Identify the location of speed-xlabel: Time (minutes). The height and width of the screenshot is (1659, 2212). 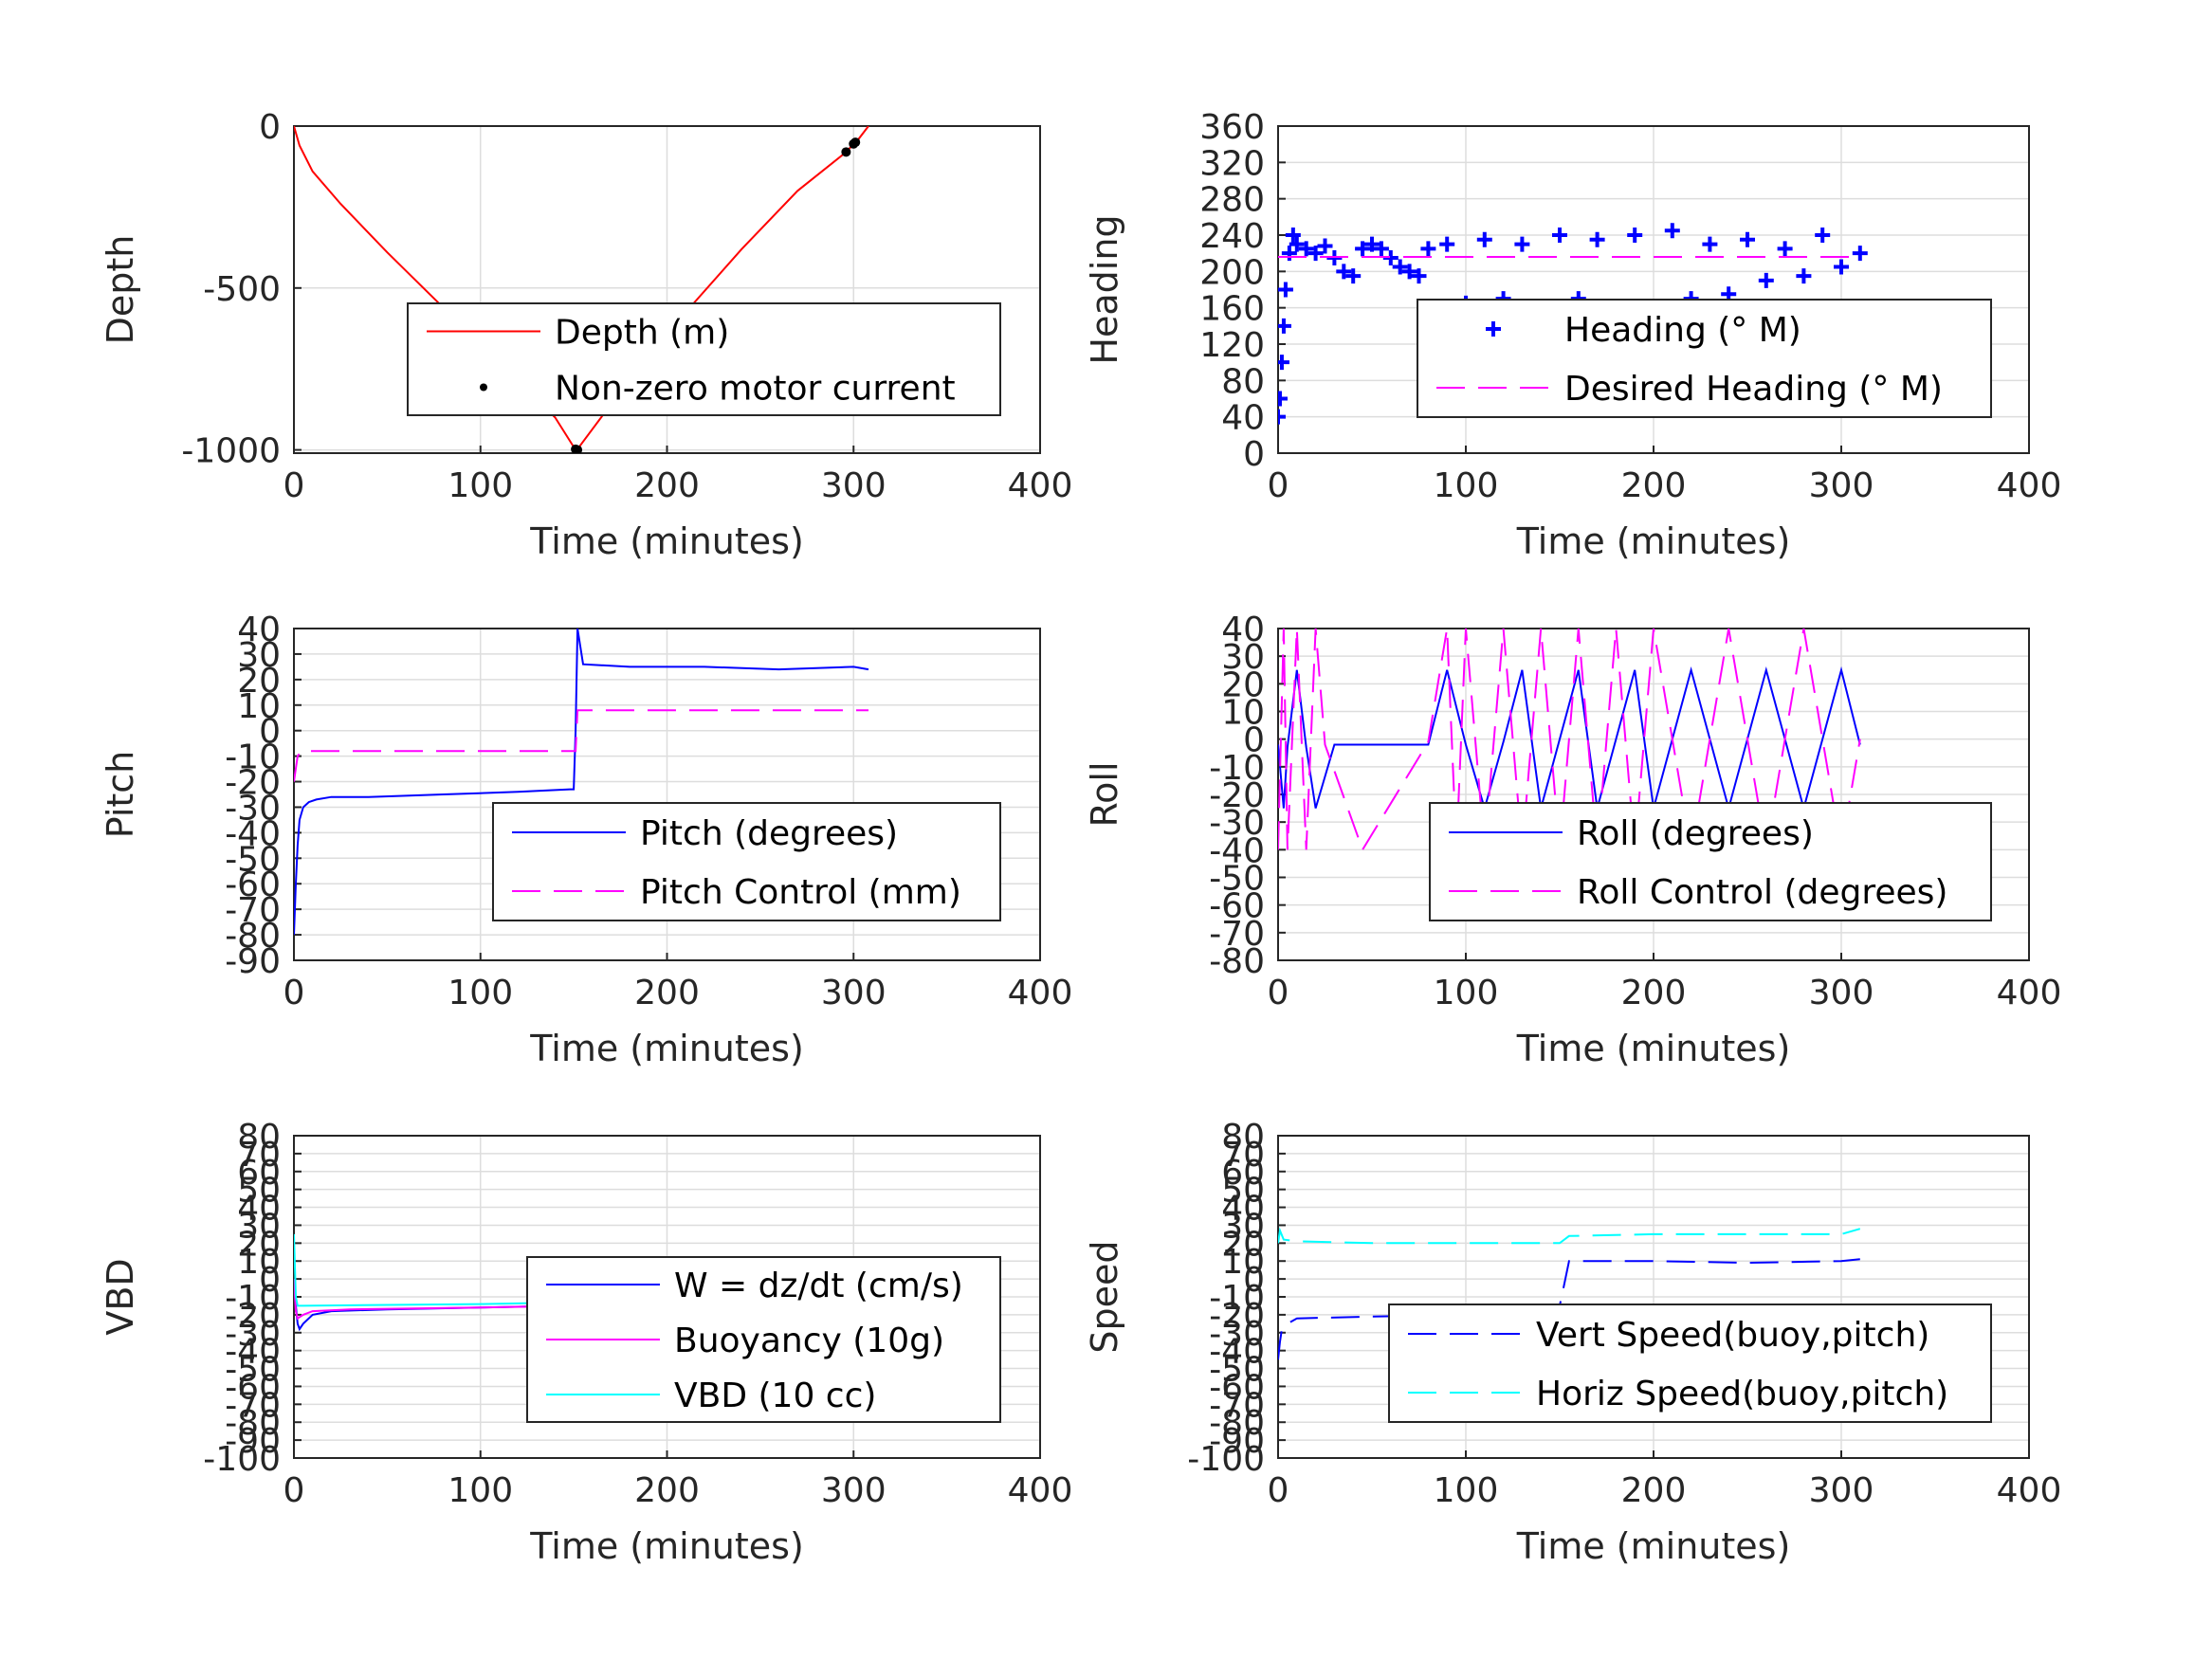
(1653, 1546).